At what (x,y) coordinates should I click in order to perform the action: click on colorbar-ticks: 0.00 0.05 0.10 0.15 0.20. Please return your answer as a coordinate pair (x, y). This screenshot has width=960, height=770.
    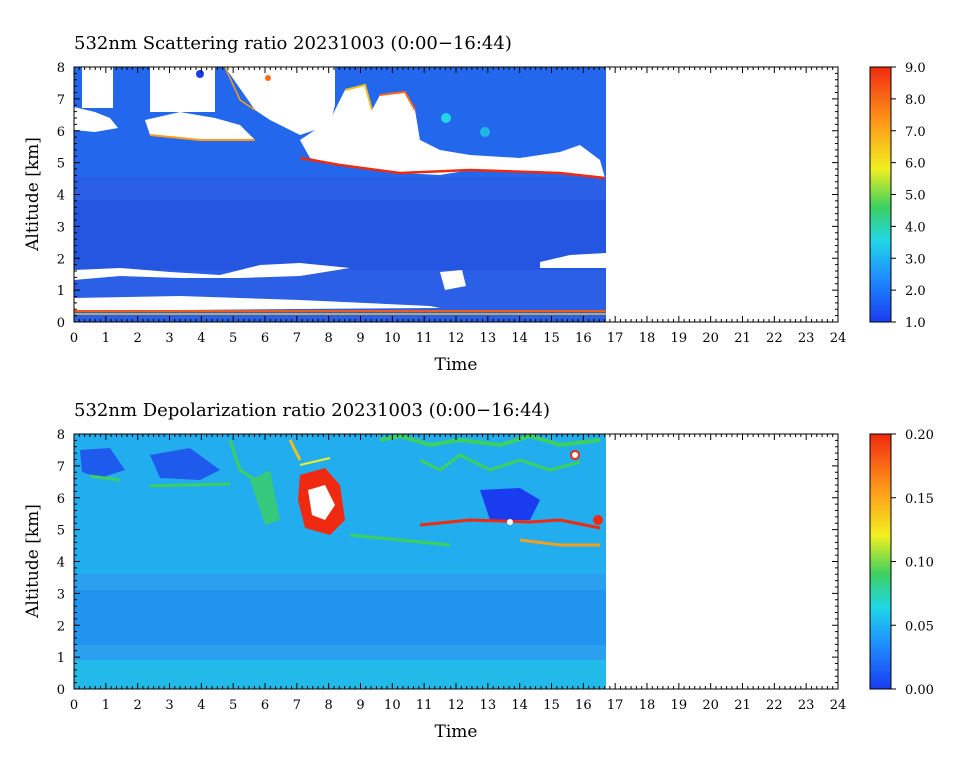
    Looking at the image, I should click on (912, 563).